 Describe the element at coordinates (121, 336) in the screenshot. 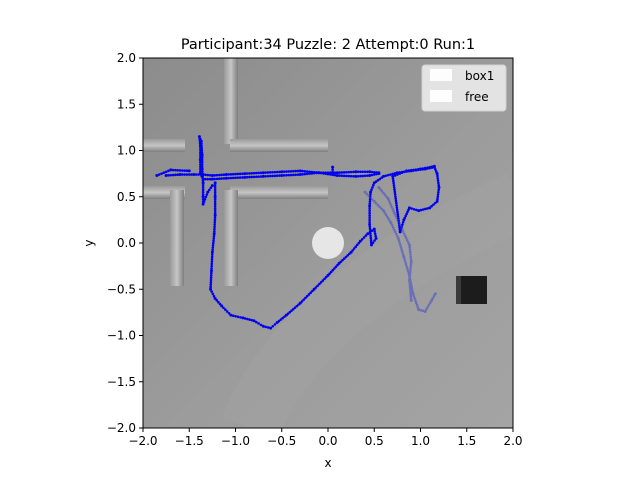

I see `y-tick-label: −1.0` at that location.